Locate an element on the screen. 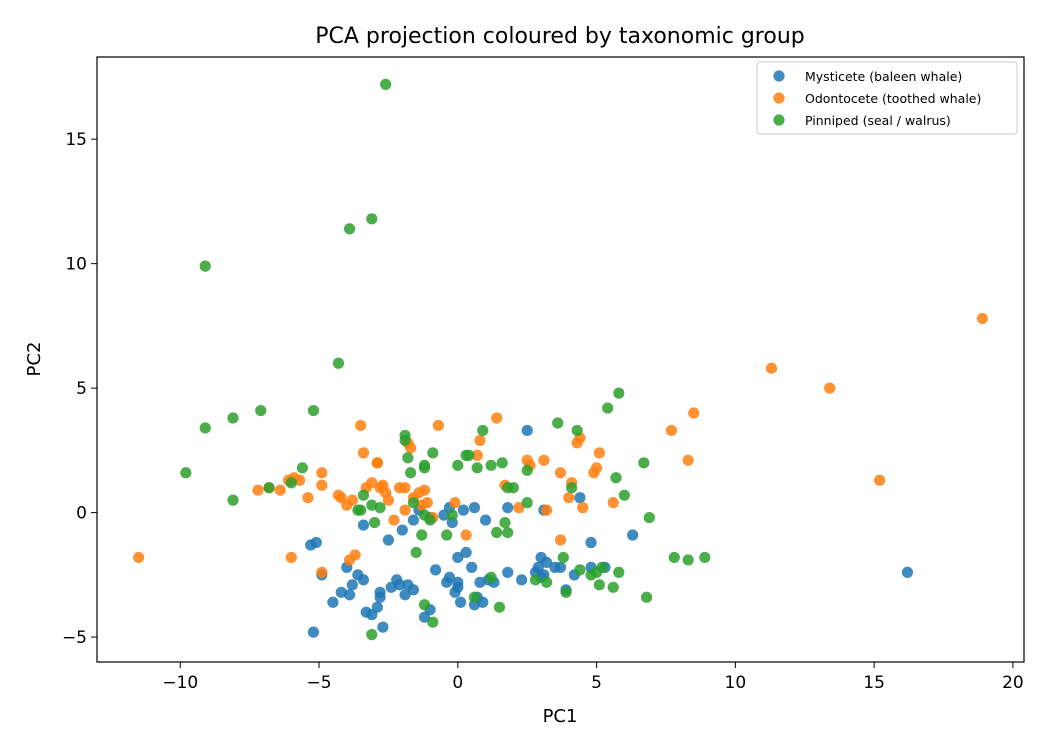 The width and height of the screenshot is (1050, 750). y-axis-ticks: −5 0 5 10 15 is located at coordinates (79, 389).